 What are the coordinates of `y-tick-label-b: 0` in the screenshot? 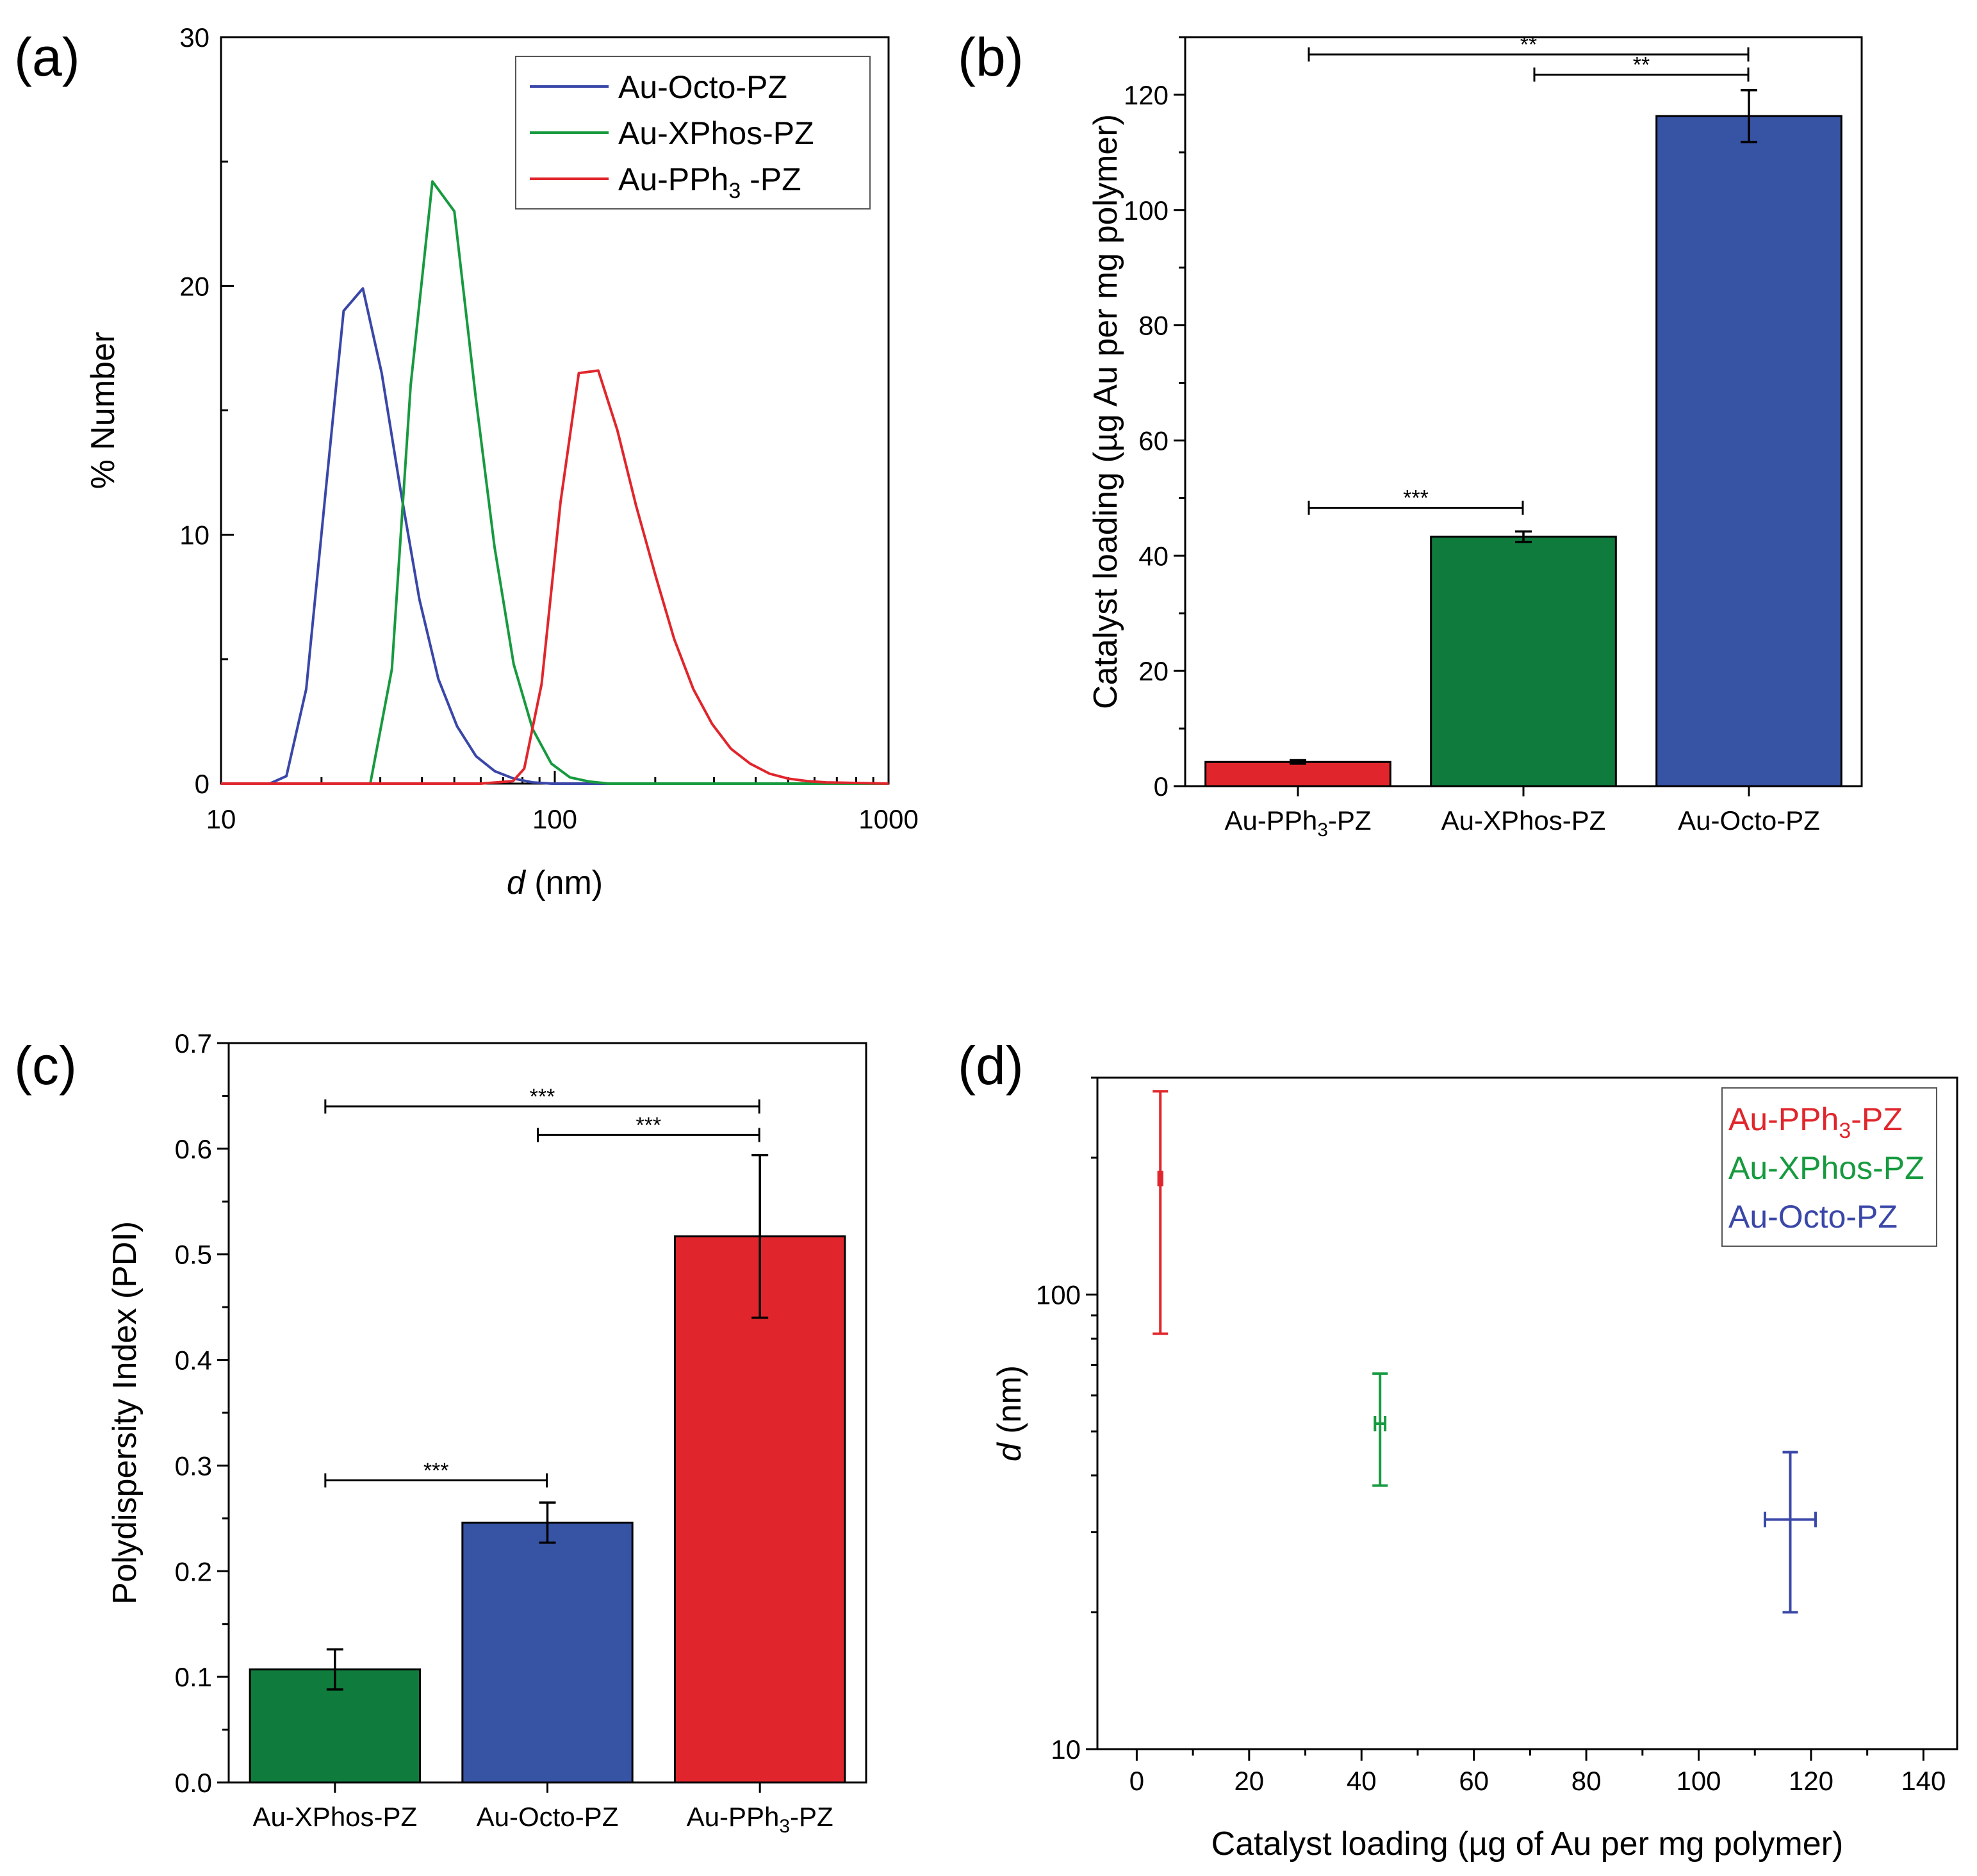 It's located at (1161, 786).